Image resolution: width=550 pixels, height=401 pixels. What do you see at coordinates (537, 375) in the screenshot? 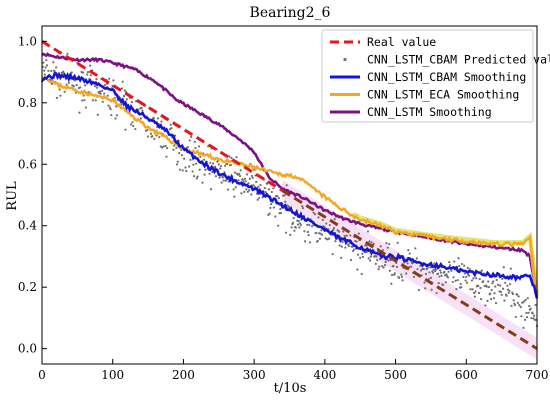
I see `x-tick-label: 700` at bounding box center [537, 375].